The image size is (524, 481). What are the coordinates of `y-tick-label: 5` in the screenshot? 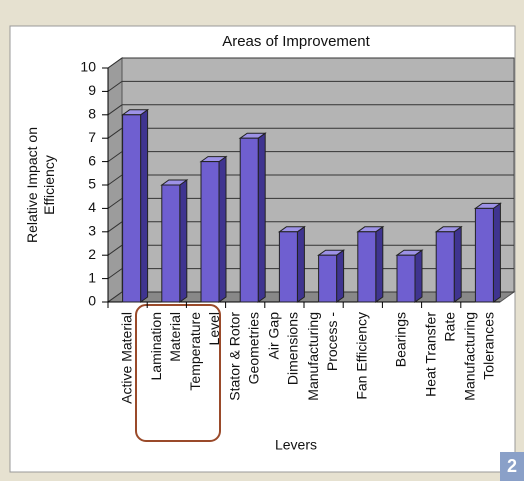 It's located at (92, 184).